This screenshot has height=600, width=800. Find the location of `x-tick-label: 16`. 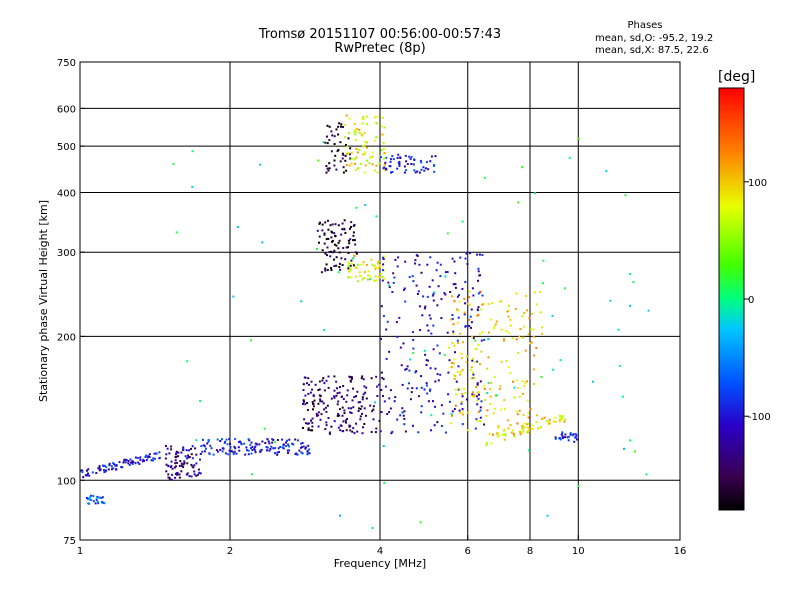

x-tick-label: 16 is located at coordinates (680, 551).